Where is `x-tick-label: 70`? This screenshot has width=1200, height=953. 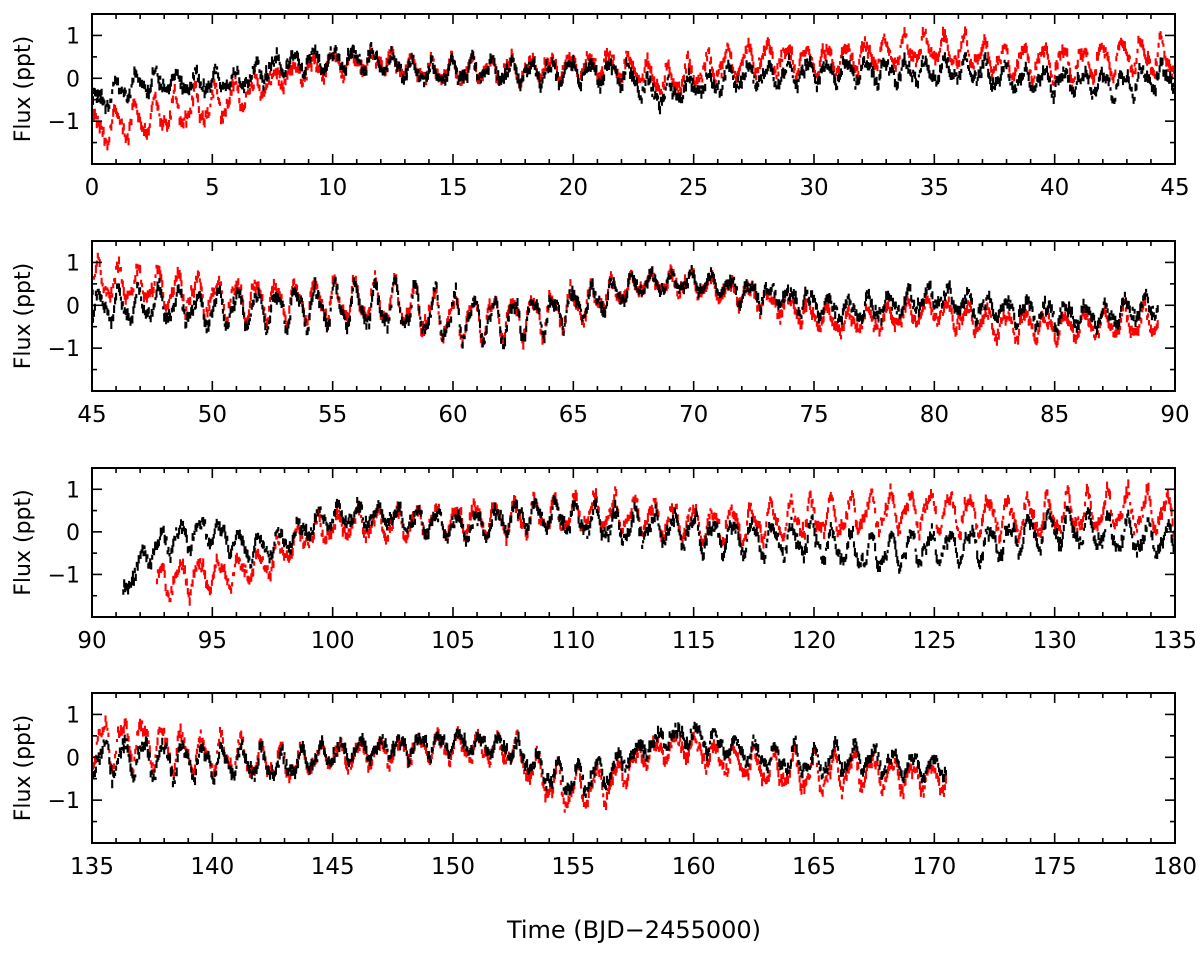 x-tick-label: 70 is located at coordinates (693, 415).